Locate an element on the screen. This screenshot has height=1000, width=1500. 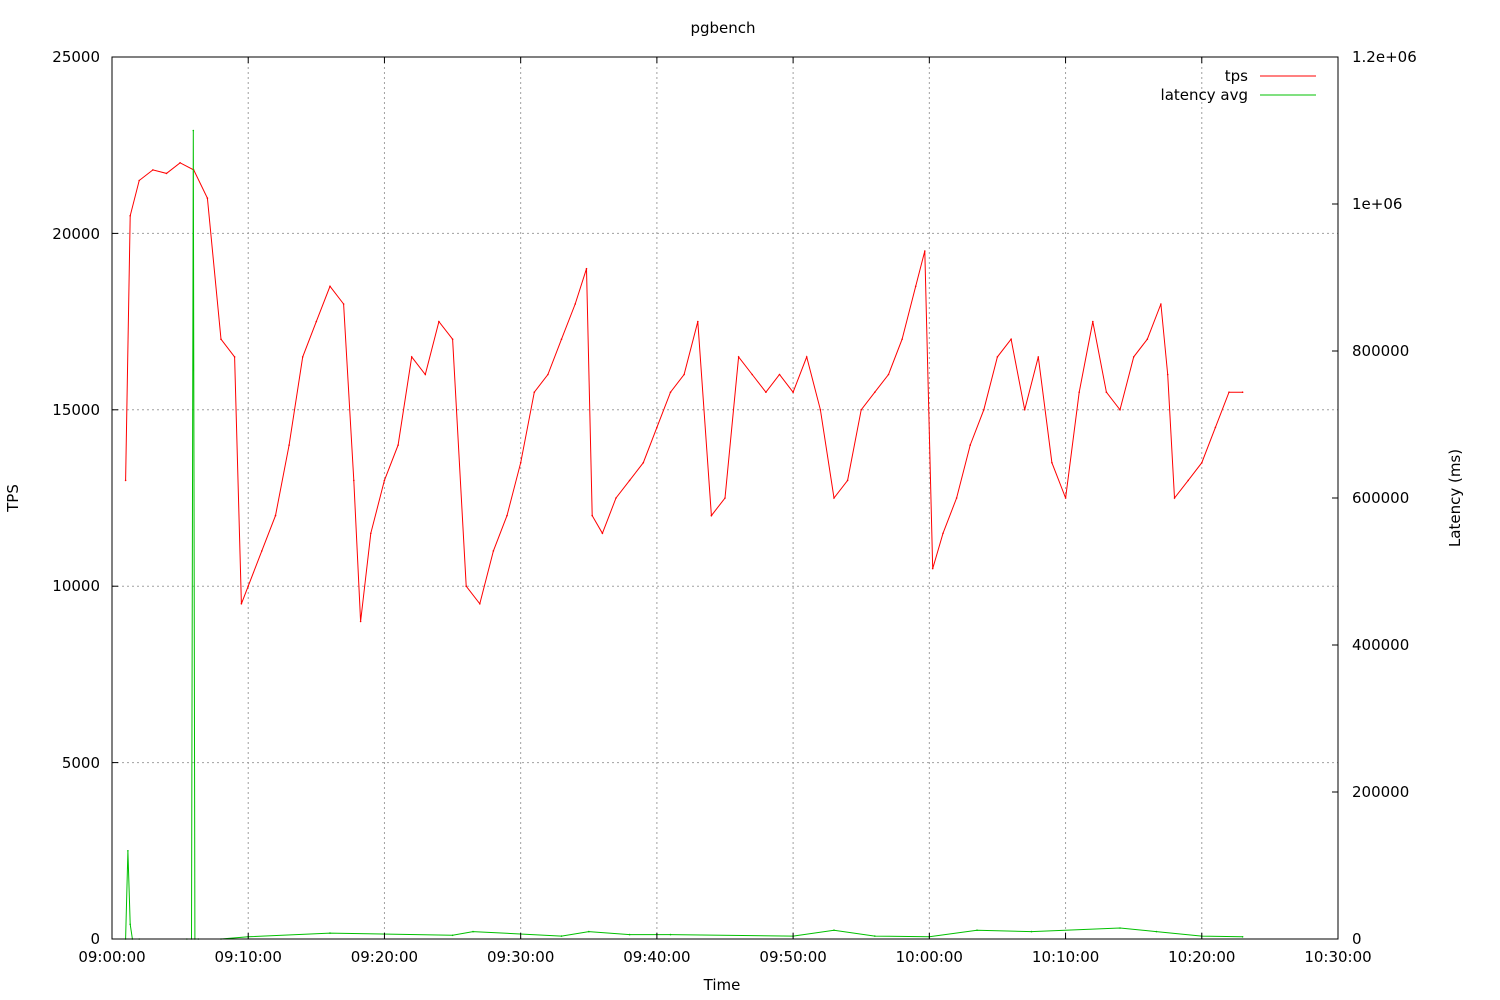
y2-tick-label: 0 is located at coordinates (1357, 939).